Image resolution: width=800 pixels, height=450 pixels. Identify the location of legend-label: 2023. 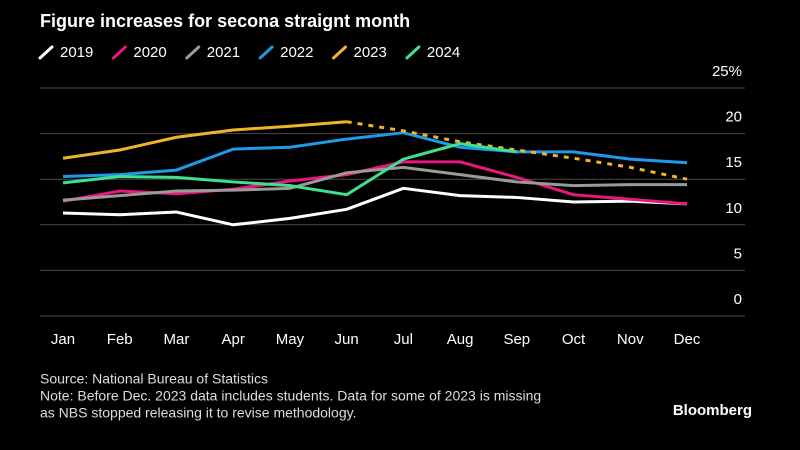
(370, 52).